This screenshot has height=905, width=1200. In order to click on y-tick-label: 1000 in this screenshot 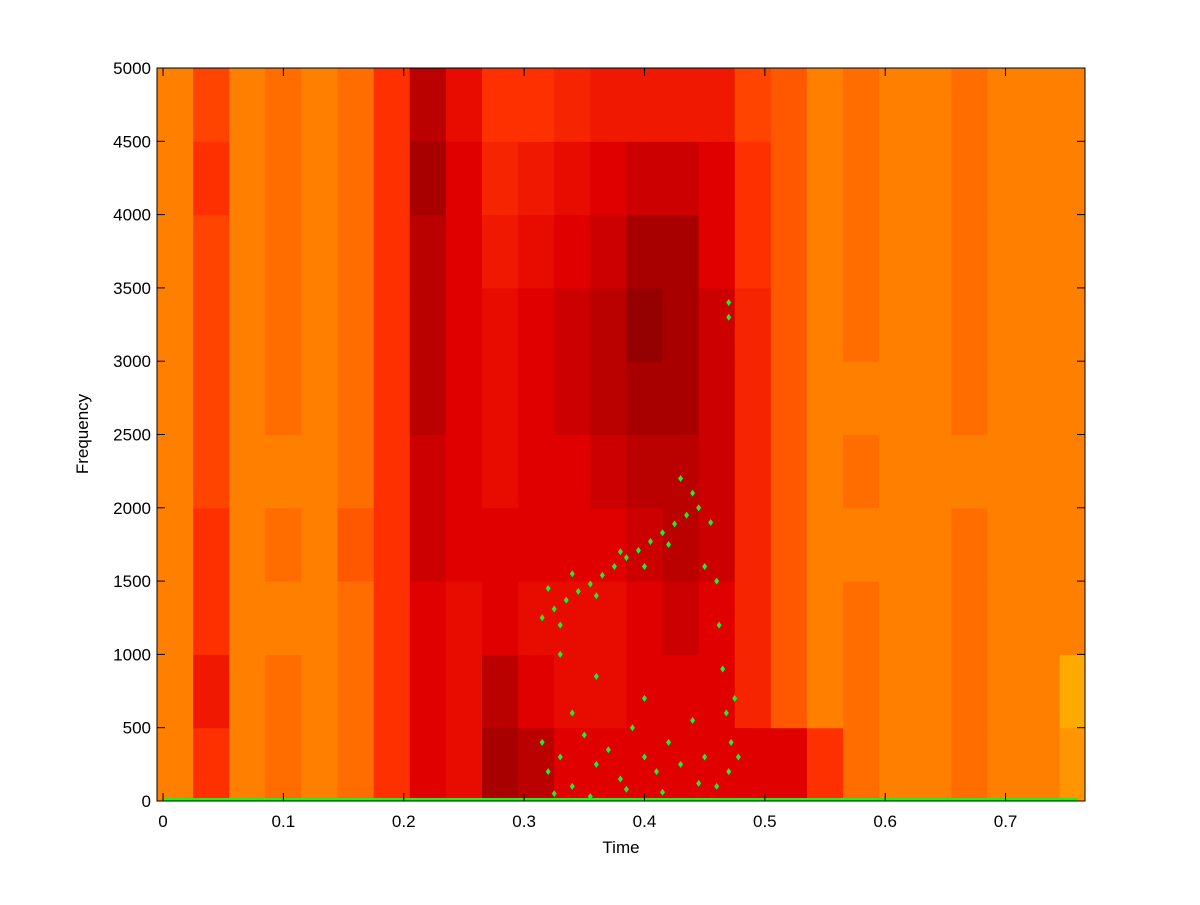, I will do `click(132, 654)`.